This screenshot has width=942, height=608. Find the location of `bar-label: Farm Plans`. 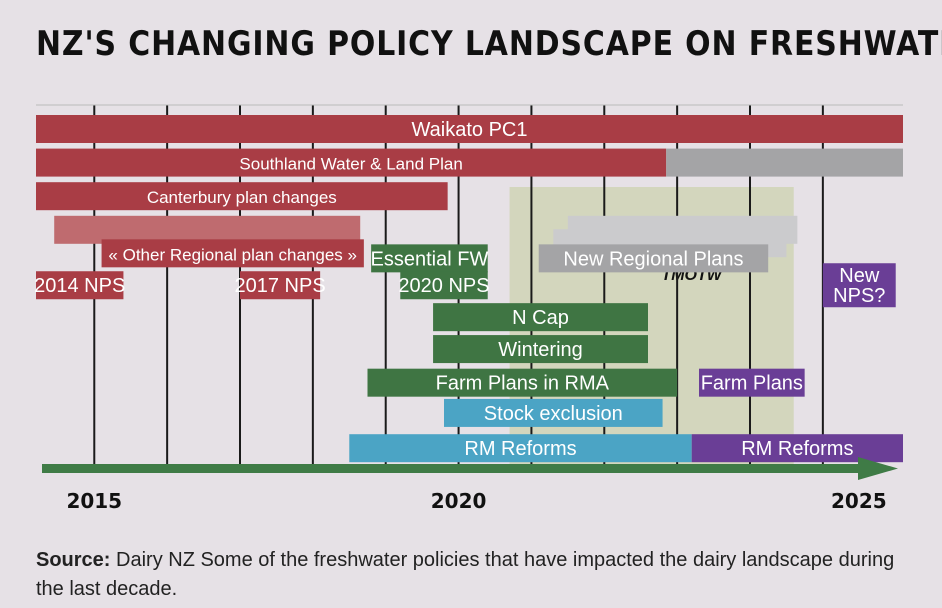

bar-label: Farm Plans is located at coordinates (752, 384).